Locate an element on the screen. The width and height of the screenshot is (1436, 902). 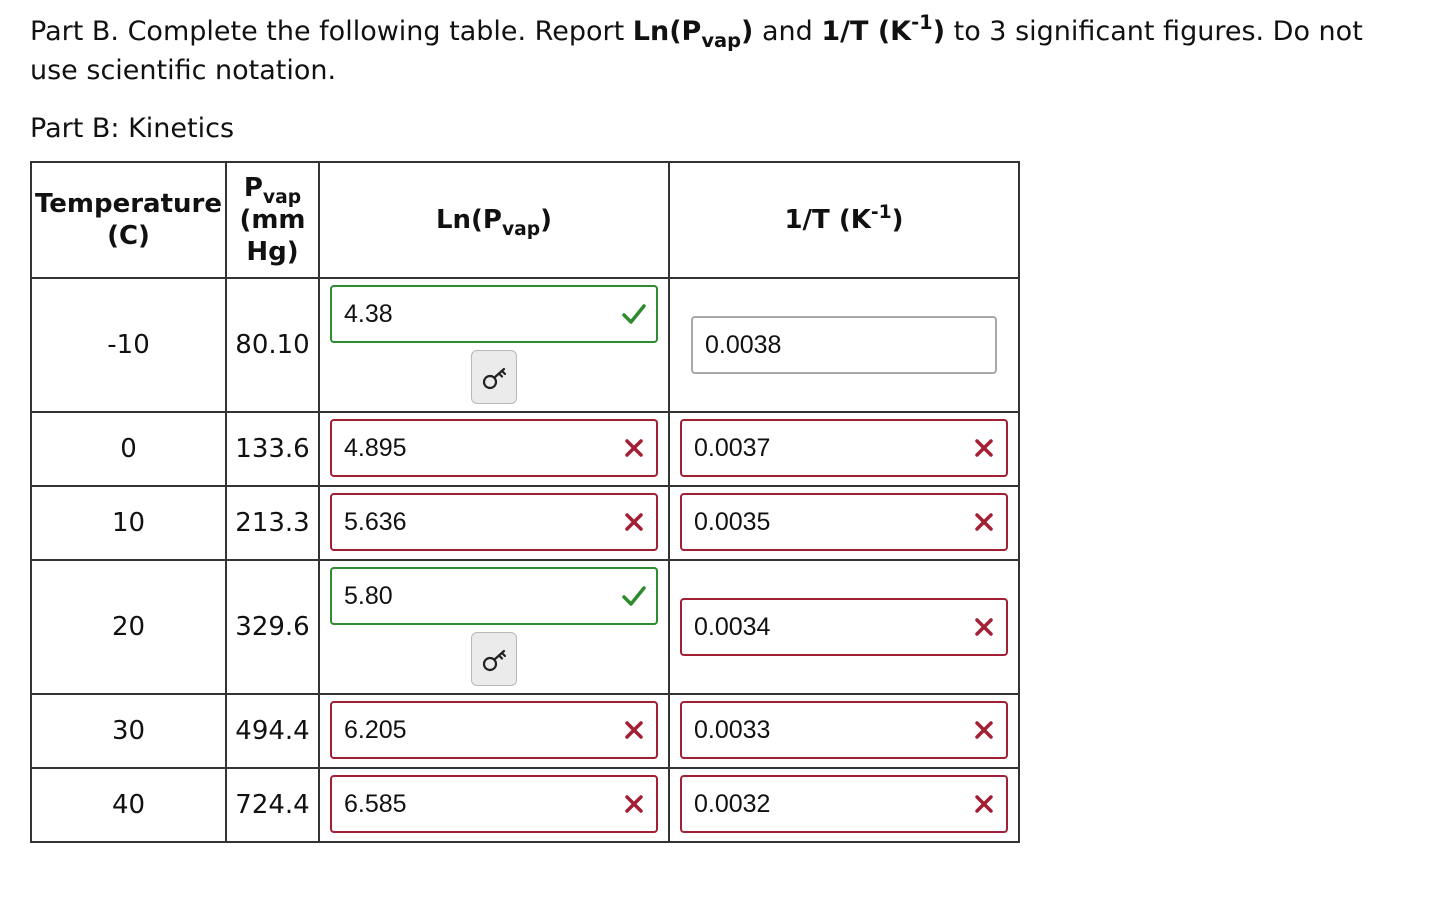
inverse-temperature-input: 0.0037 is located at coordinates (844, 448).